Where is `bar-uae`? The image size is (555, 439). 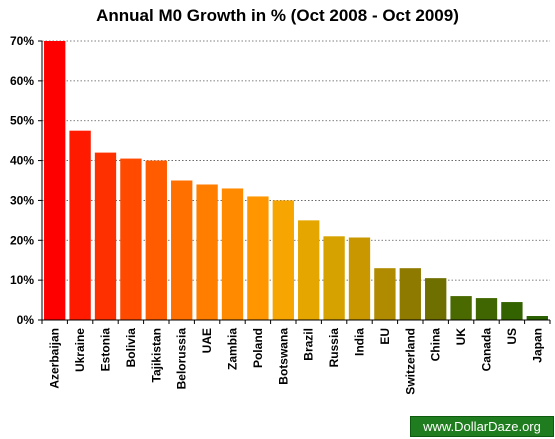 bar-uae is located at coordinates (207, 252).